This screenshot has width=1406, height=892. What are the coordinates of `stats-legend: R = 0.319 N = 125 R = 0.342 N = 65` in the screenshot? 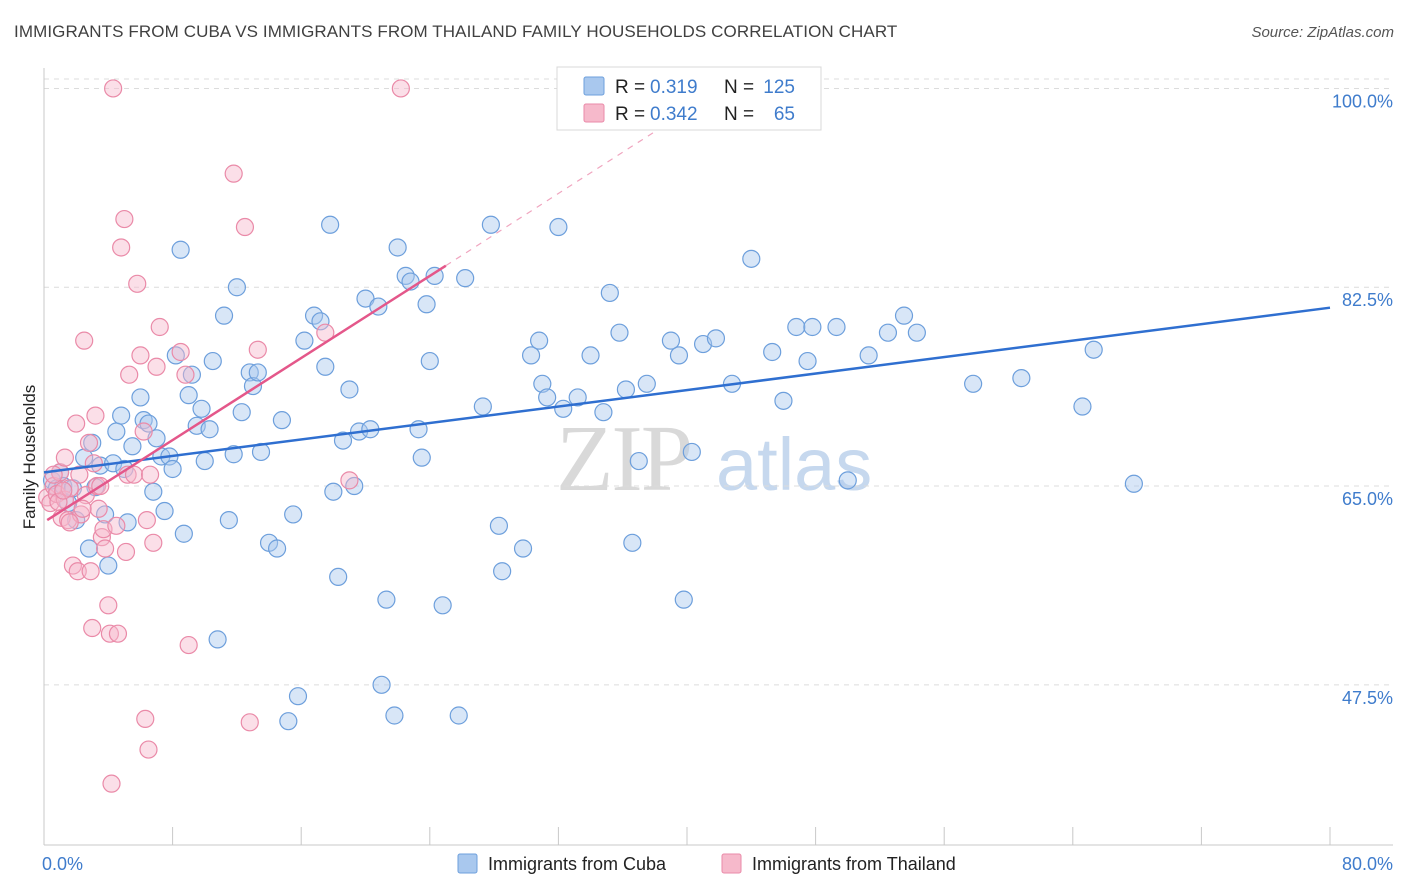 It's located at (689, 98).